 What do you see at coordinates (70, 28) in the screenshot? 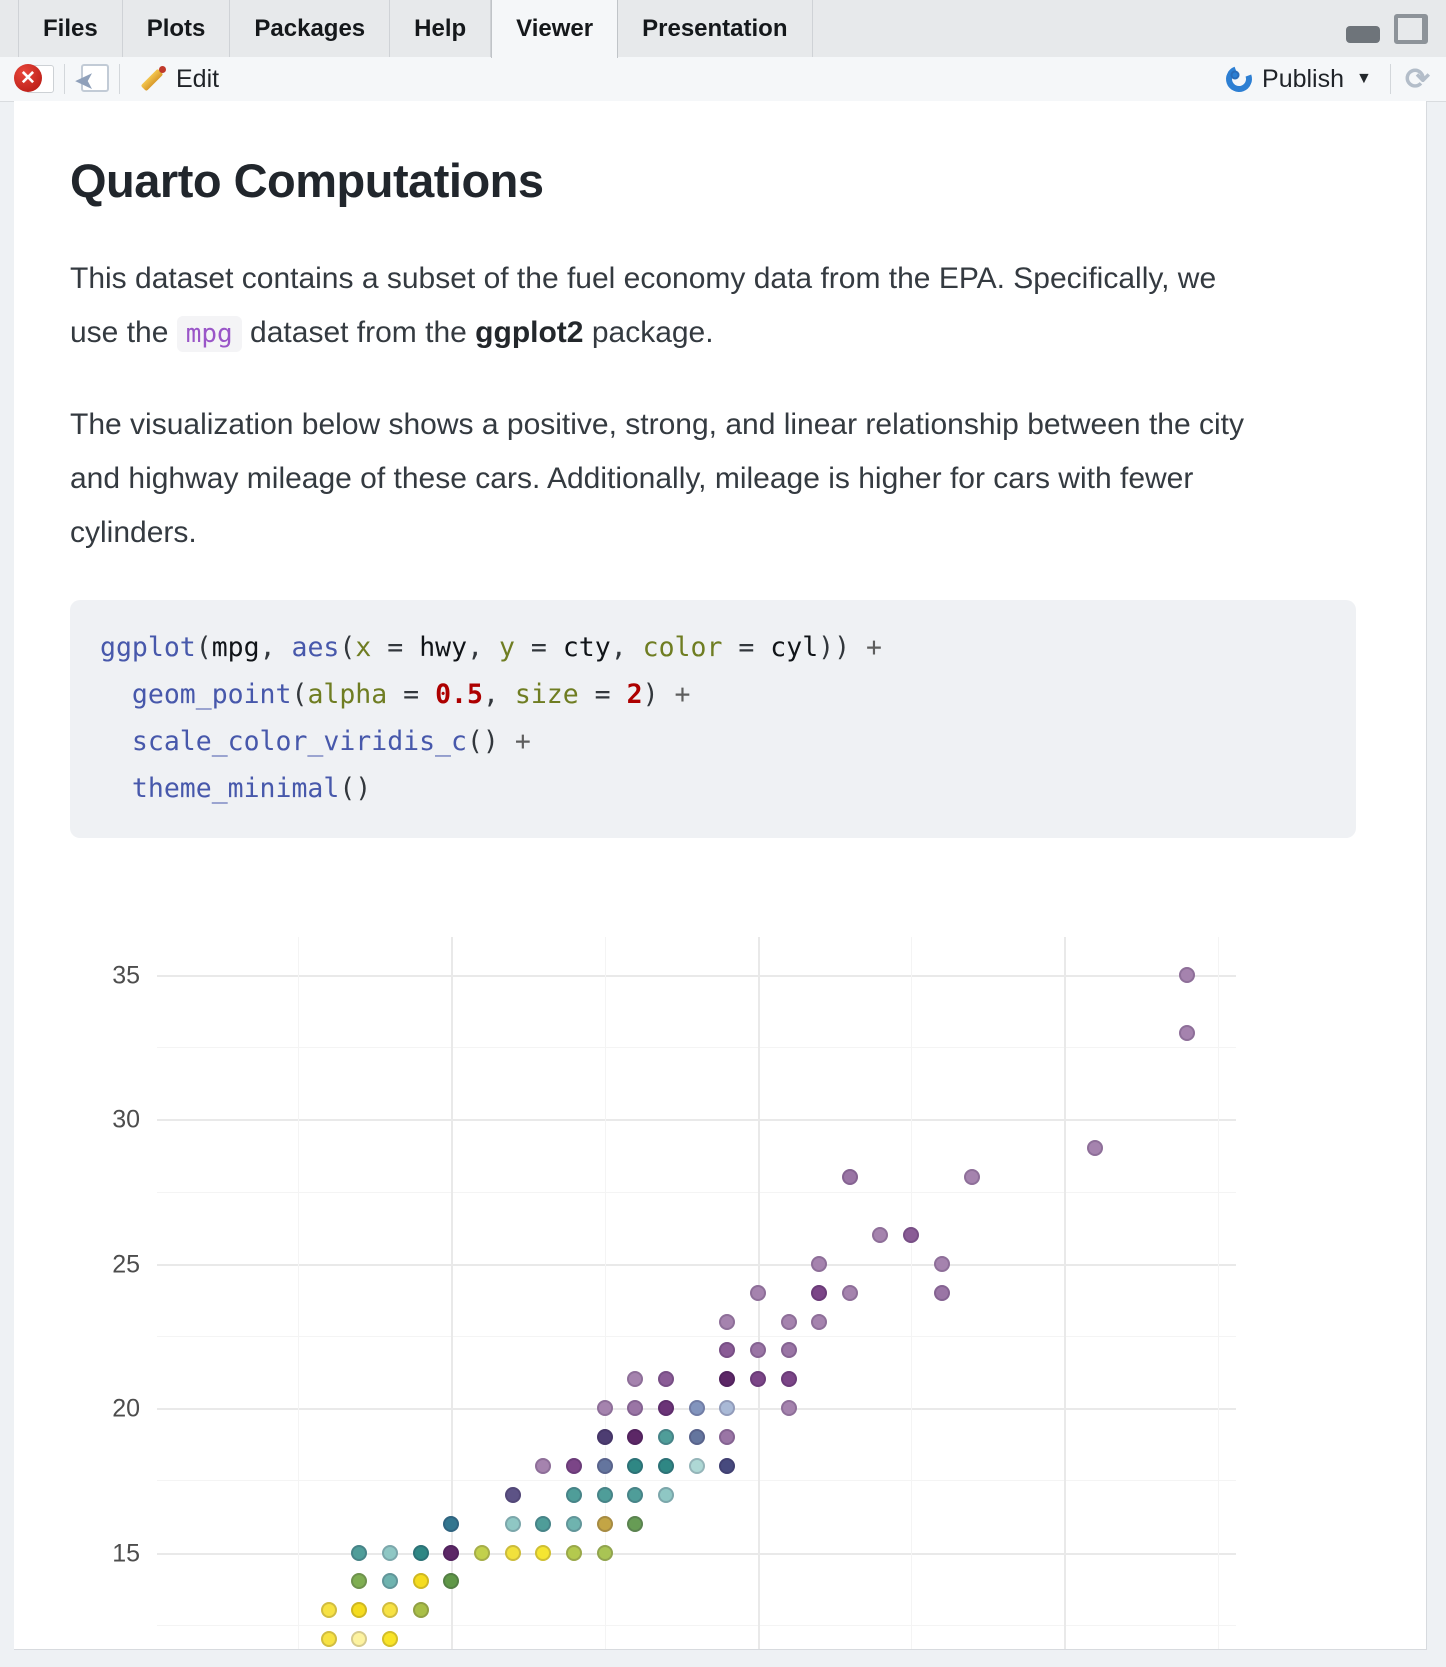
I see `tab-files: Files` at bounding box center [70, 28].